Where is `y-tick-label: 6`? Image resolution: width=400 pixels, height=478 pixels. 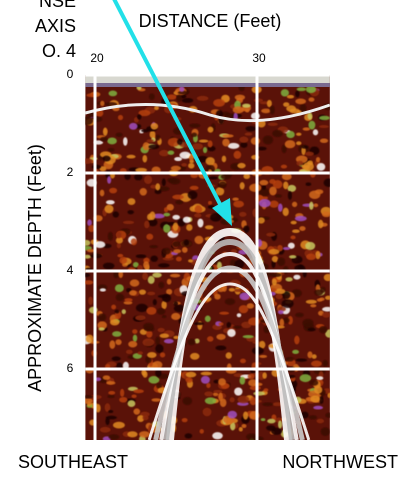
y-tick-label: 6 is located at coordinates (70, 368).